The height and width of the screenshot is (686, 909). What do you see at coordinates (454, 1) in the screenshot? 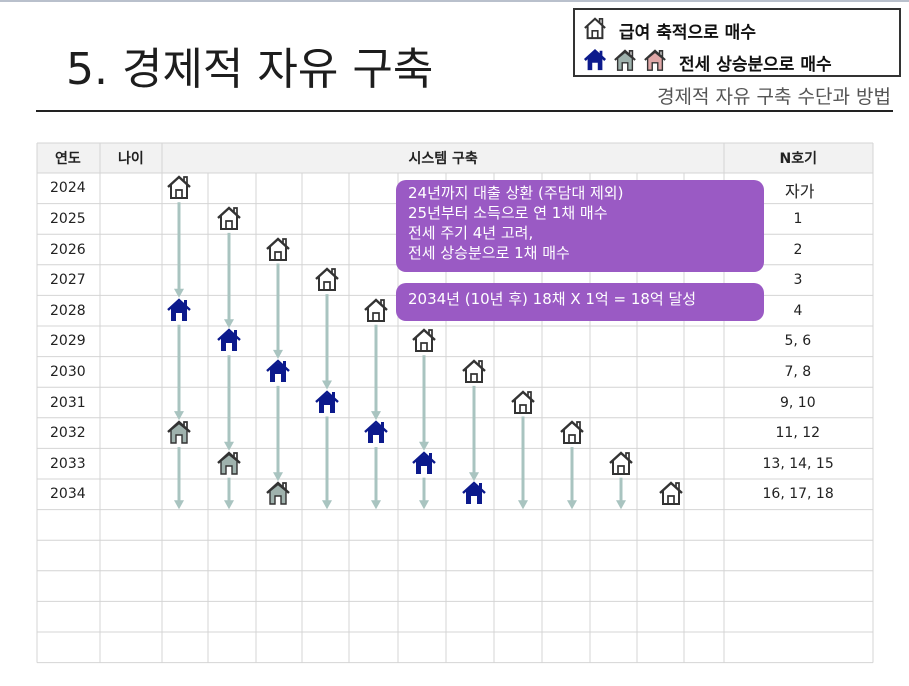
I see `top-border-line` at bounding box center [454, 1].